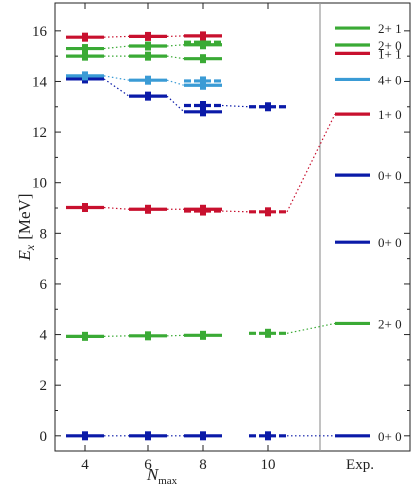 Image resolution: width=415 pixels, height=489 pixels. Describe the element at coordinates (39, 184) in the screenshot. I see `y-tick-label: 10` at that location.